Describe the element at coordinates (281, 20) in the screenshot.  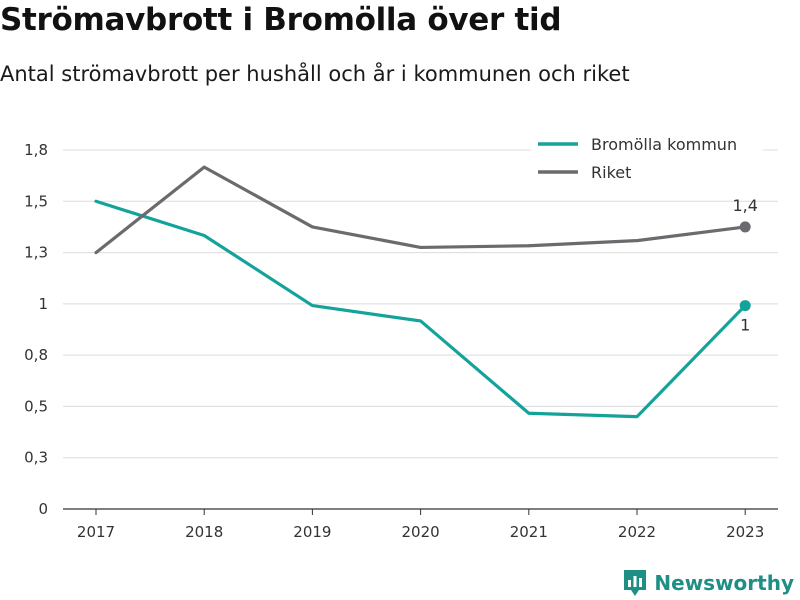
I see `chart-title: Strömavbrott i Bromölla över tid` at that location.